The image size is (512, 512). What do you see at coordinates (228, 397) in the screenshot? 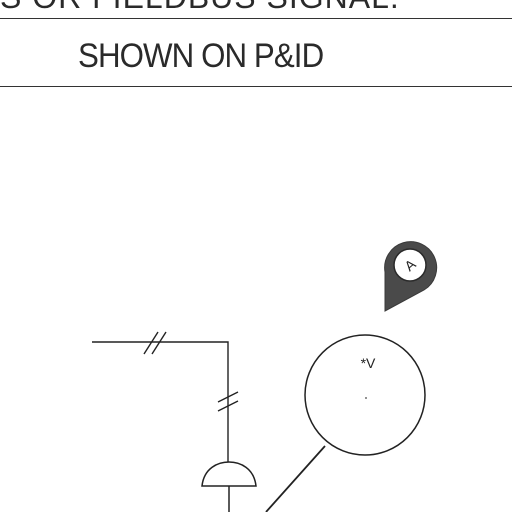
I see `hash-mark-2a` at bounding box center [228, 397].